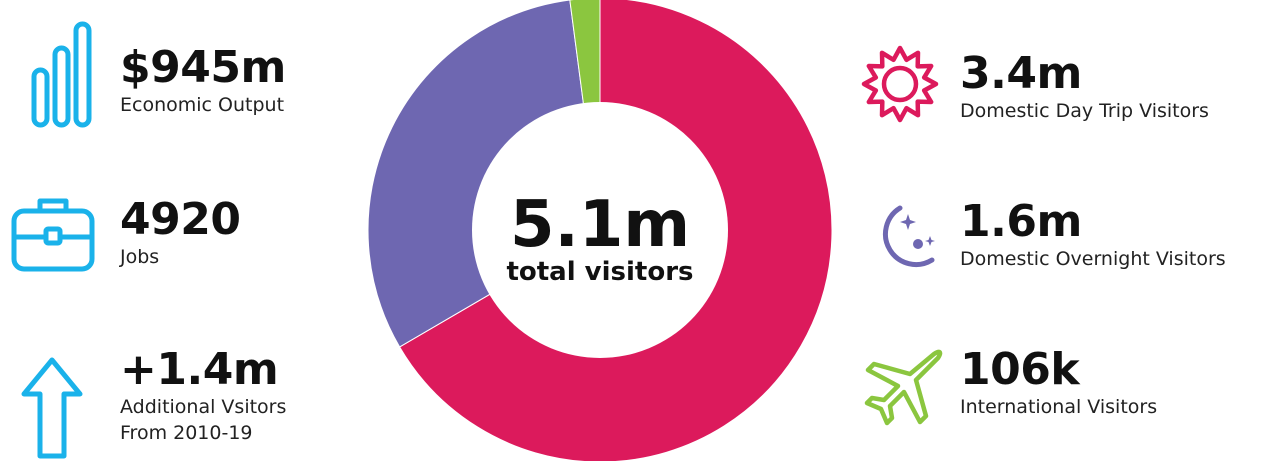 This screenshot has height=465, width=1263. I want to click on airplane-icon, so click(902, 390).